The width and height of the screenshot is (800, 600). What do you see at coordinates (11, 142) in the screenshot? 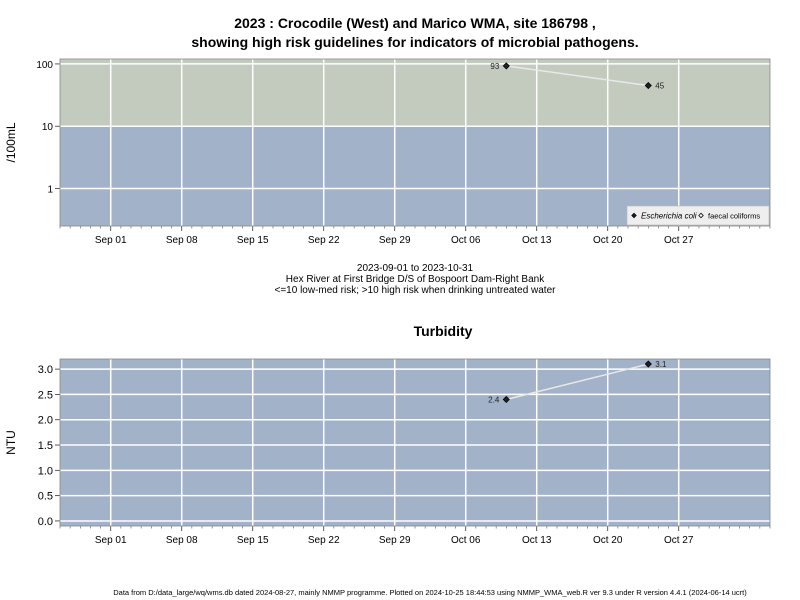
I see `y-axis-label: /100mL` at bounding box center [11, 142].